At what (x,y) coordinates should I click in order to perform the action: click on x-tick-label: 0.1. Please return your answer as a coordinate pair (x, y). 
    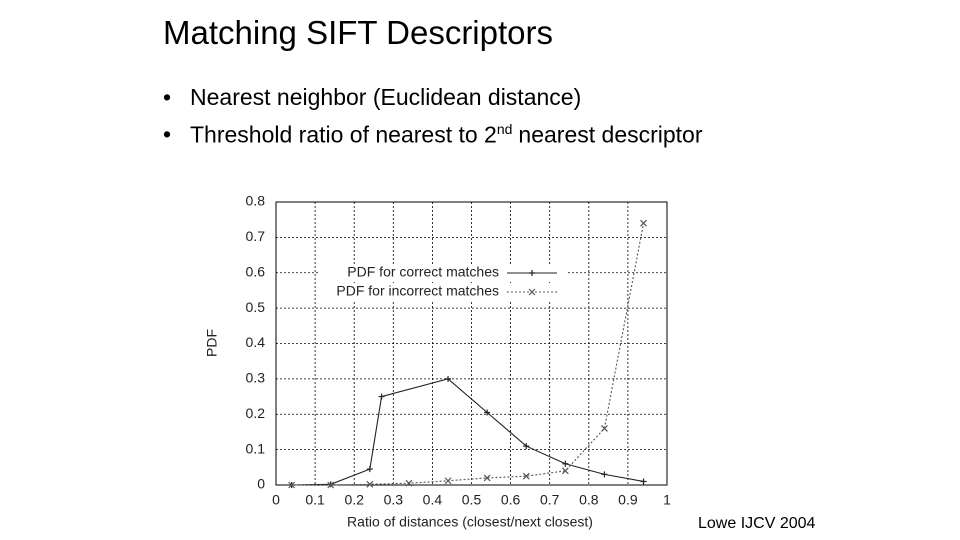
    Looking at the image, I should click on (315, 500).